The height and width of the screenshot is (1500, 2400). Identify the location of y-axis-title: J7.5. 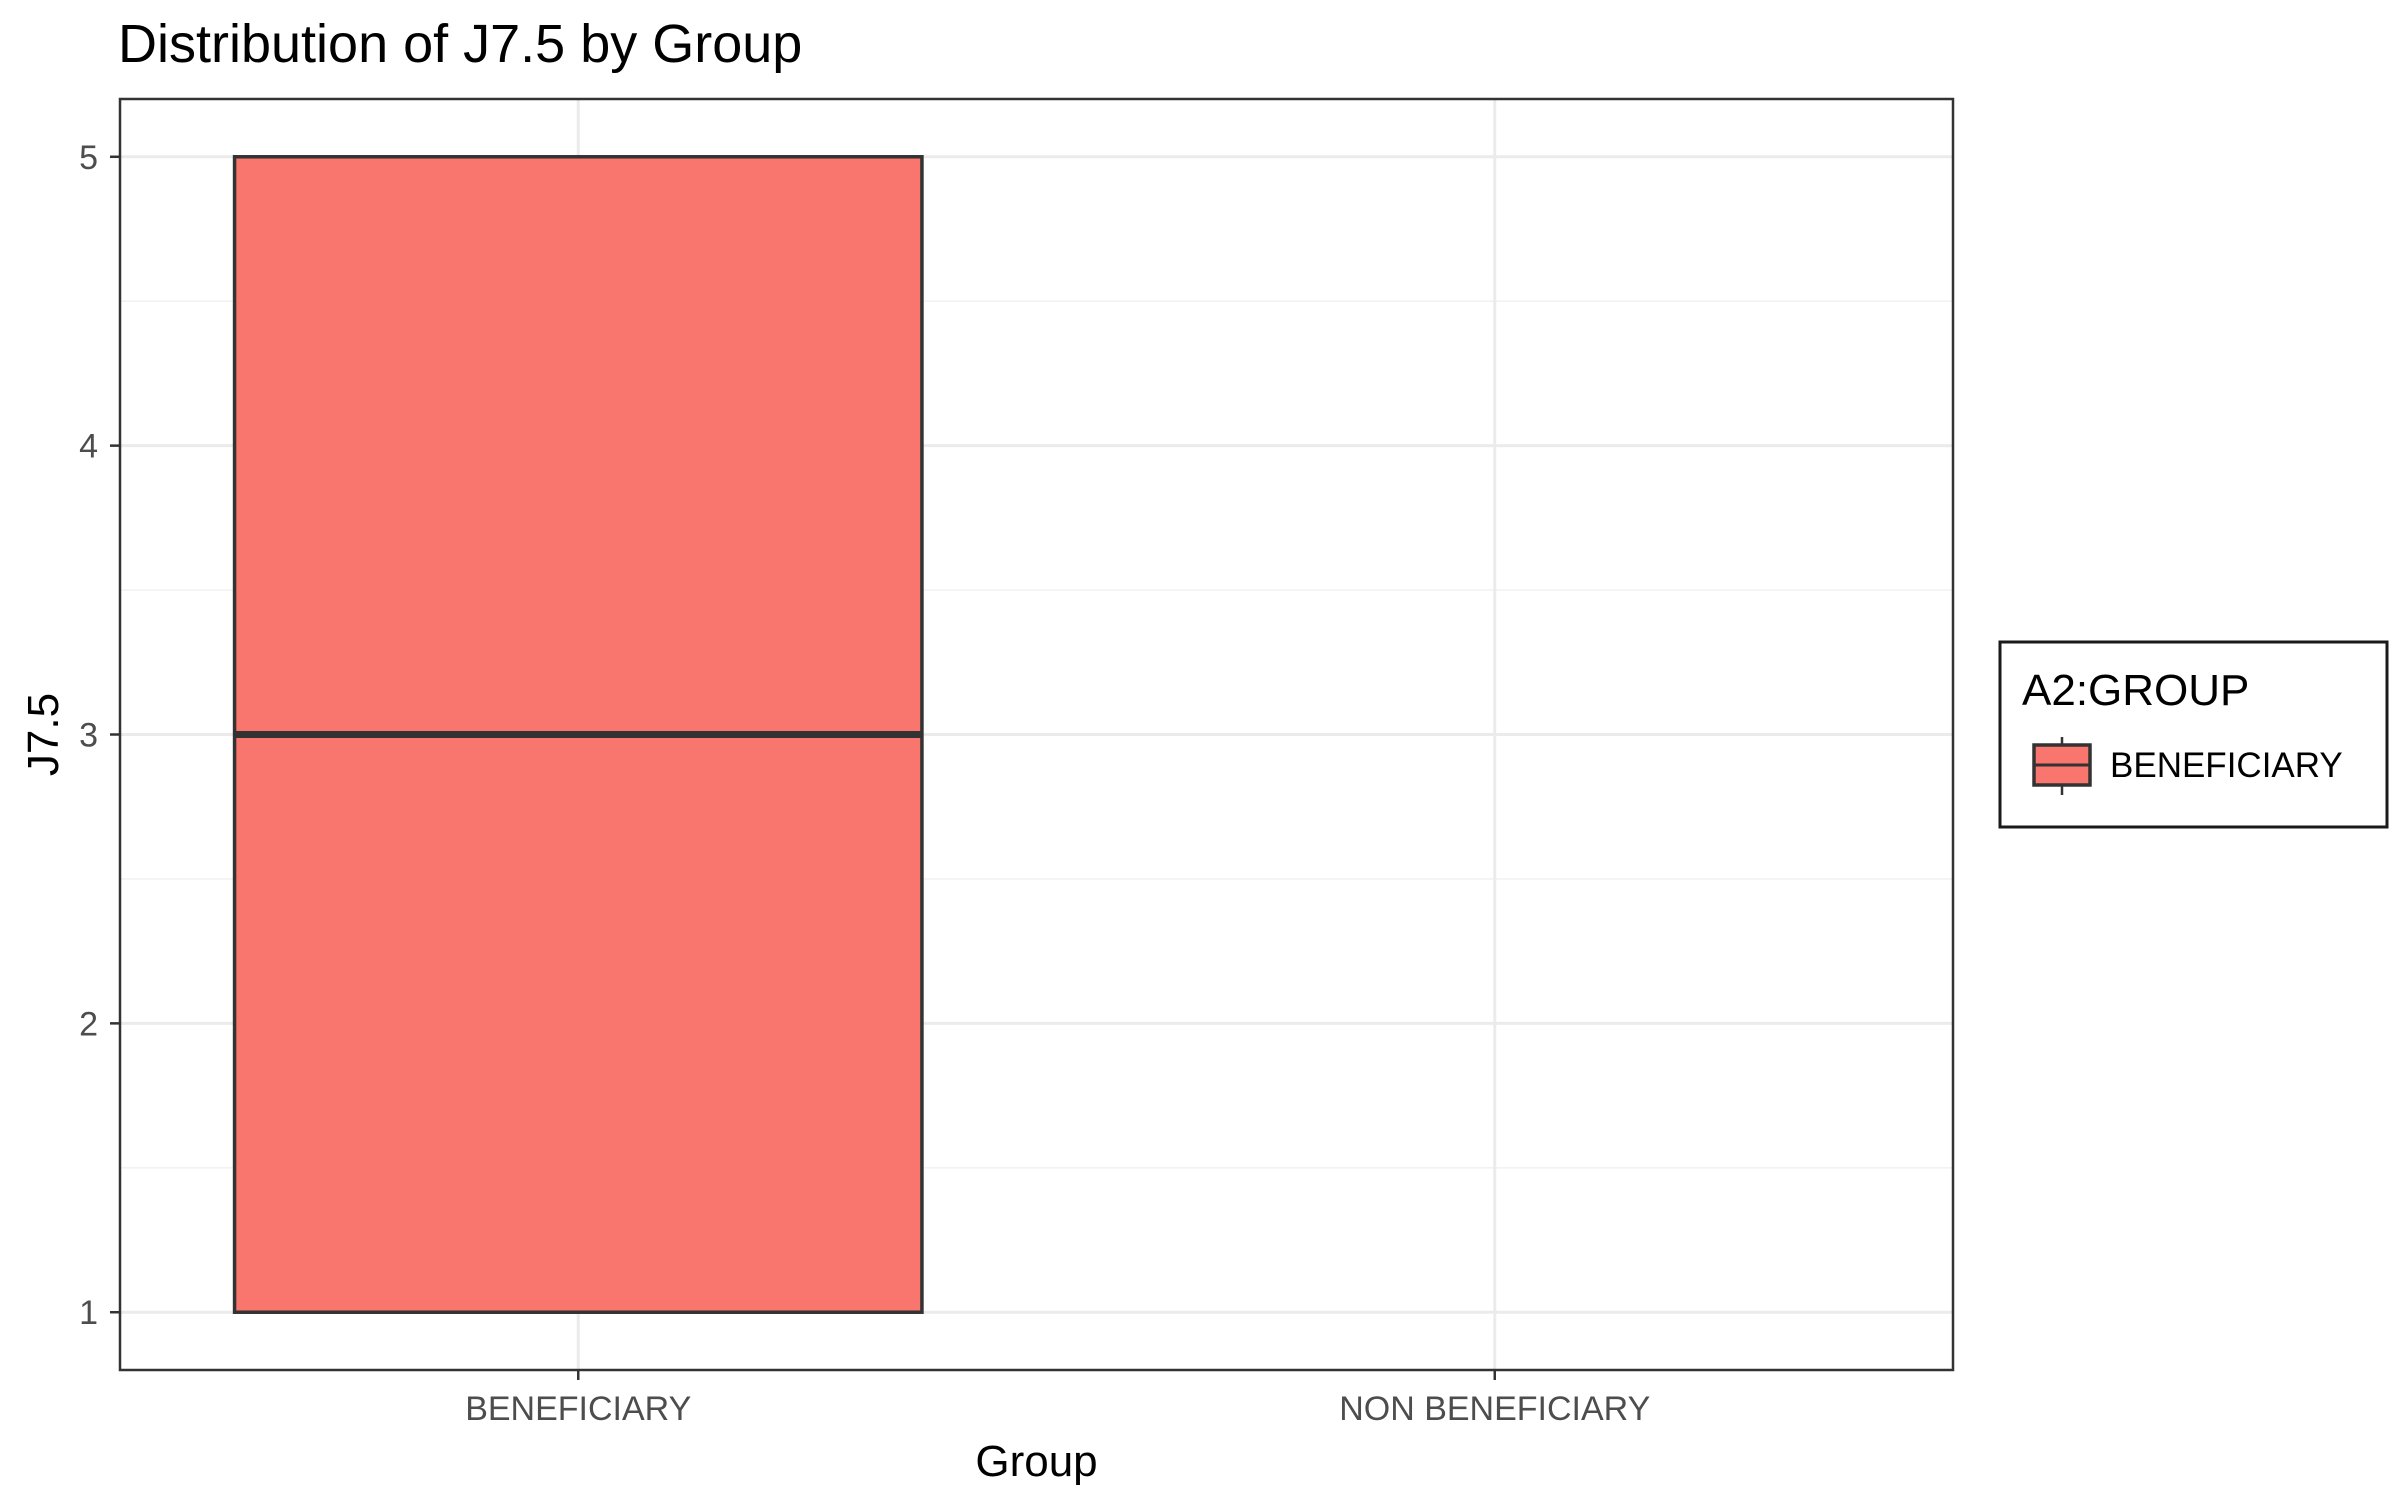
(43, 734).